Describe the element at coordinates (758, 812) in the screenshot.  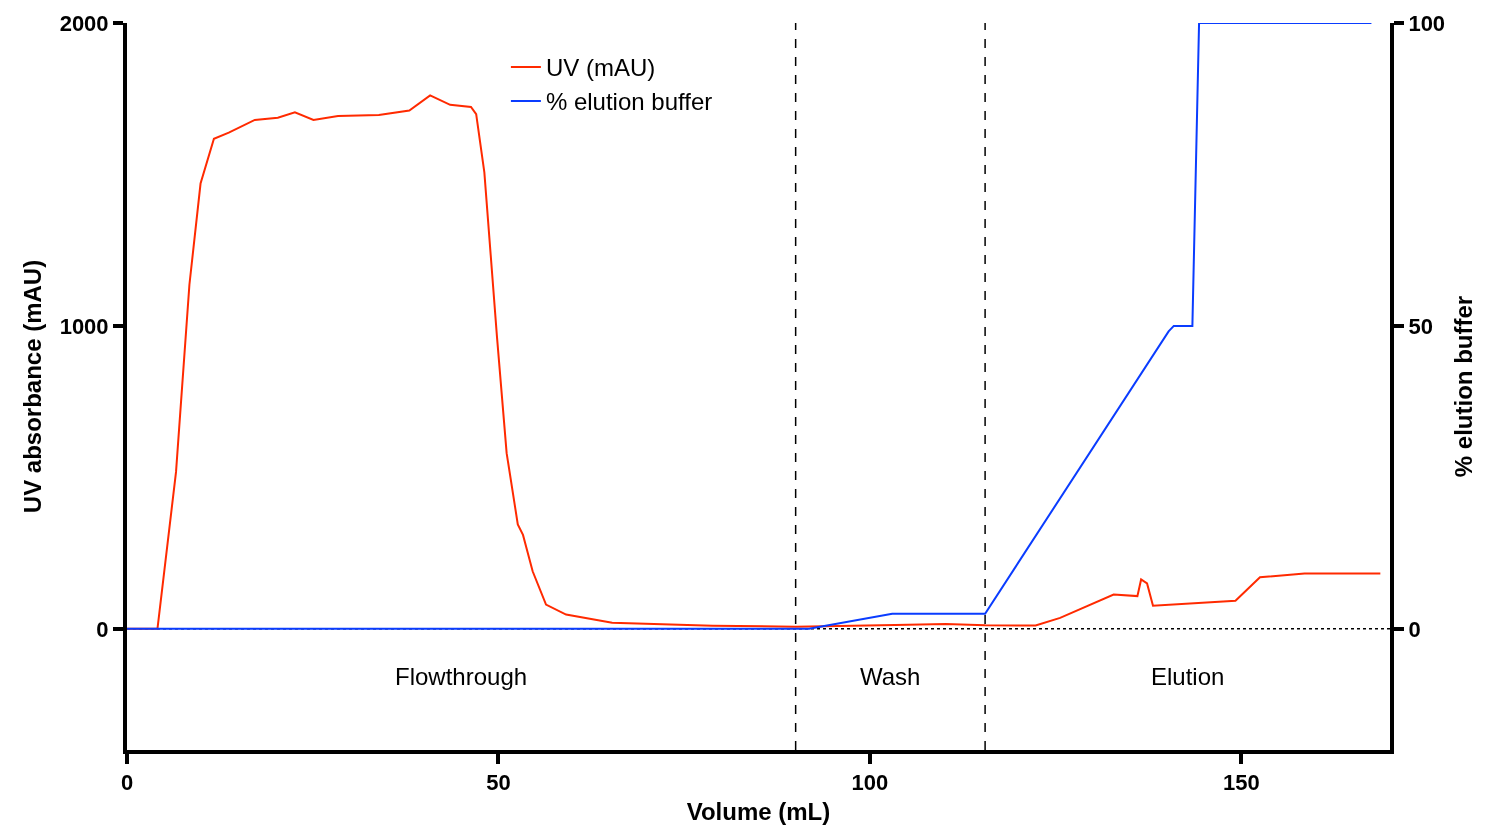
I see `x-axis-title: Volume (mL)` at that location.